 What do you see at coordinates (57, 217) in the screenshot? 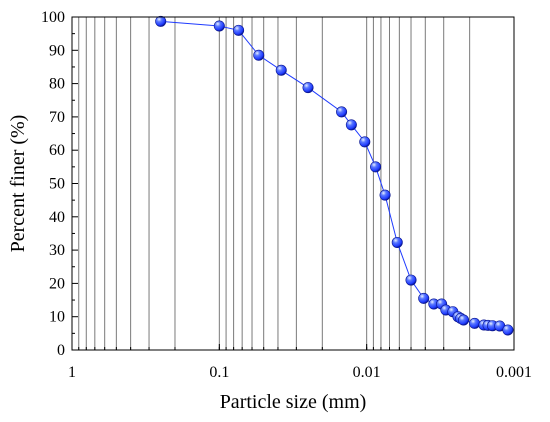
I see `y-tick-label: 40` at bounding box center [57, 217].